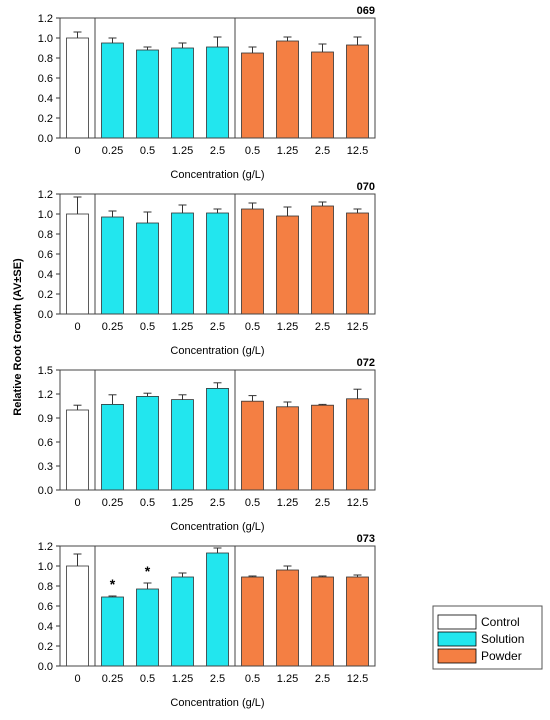  I want to click on legend: Control Solution Powder, so click(487, 637).